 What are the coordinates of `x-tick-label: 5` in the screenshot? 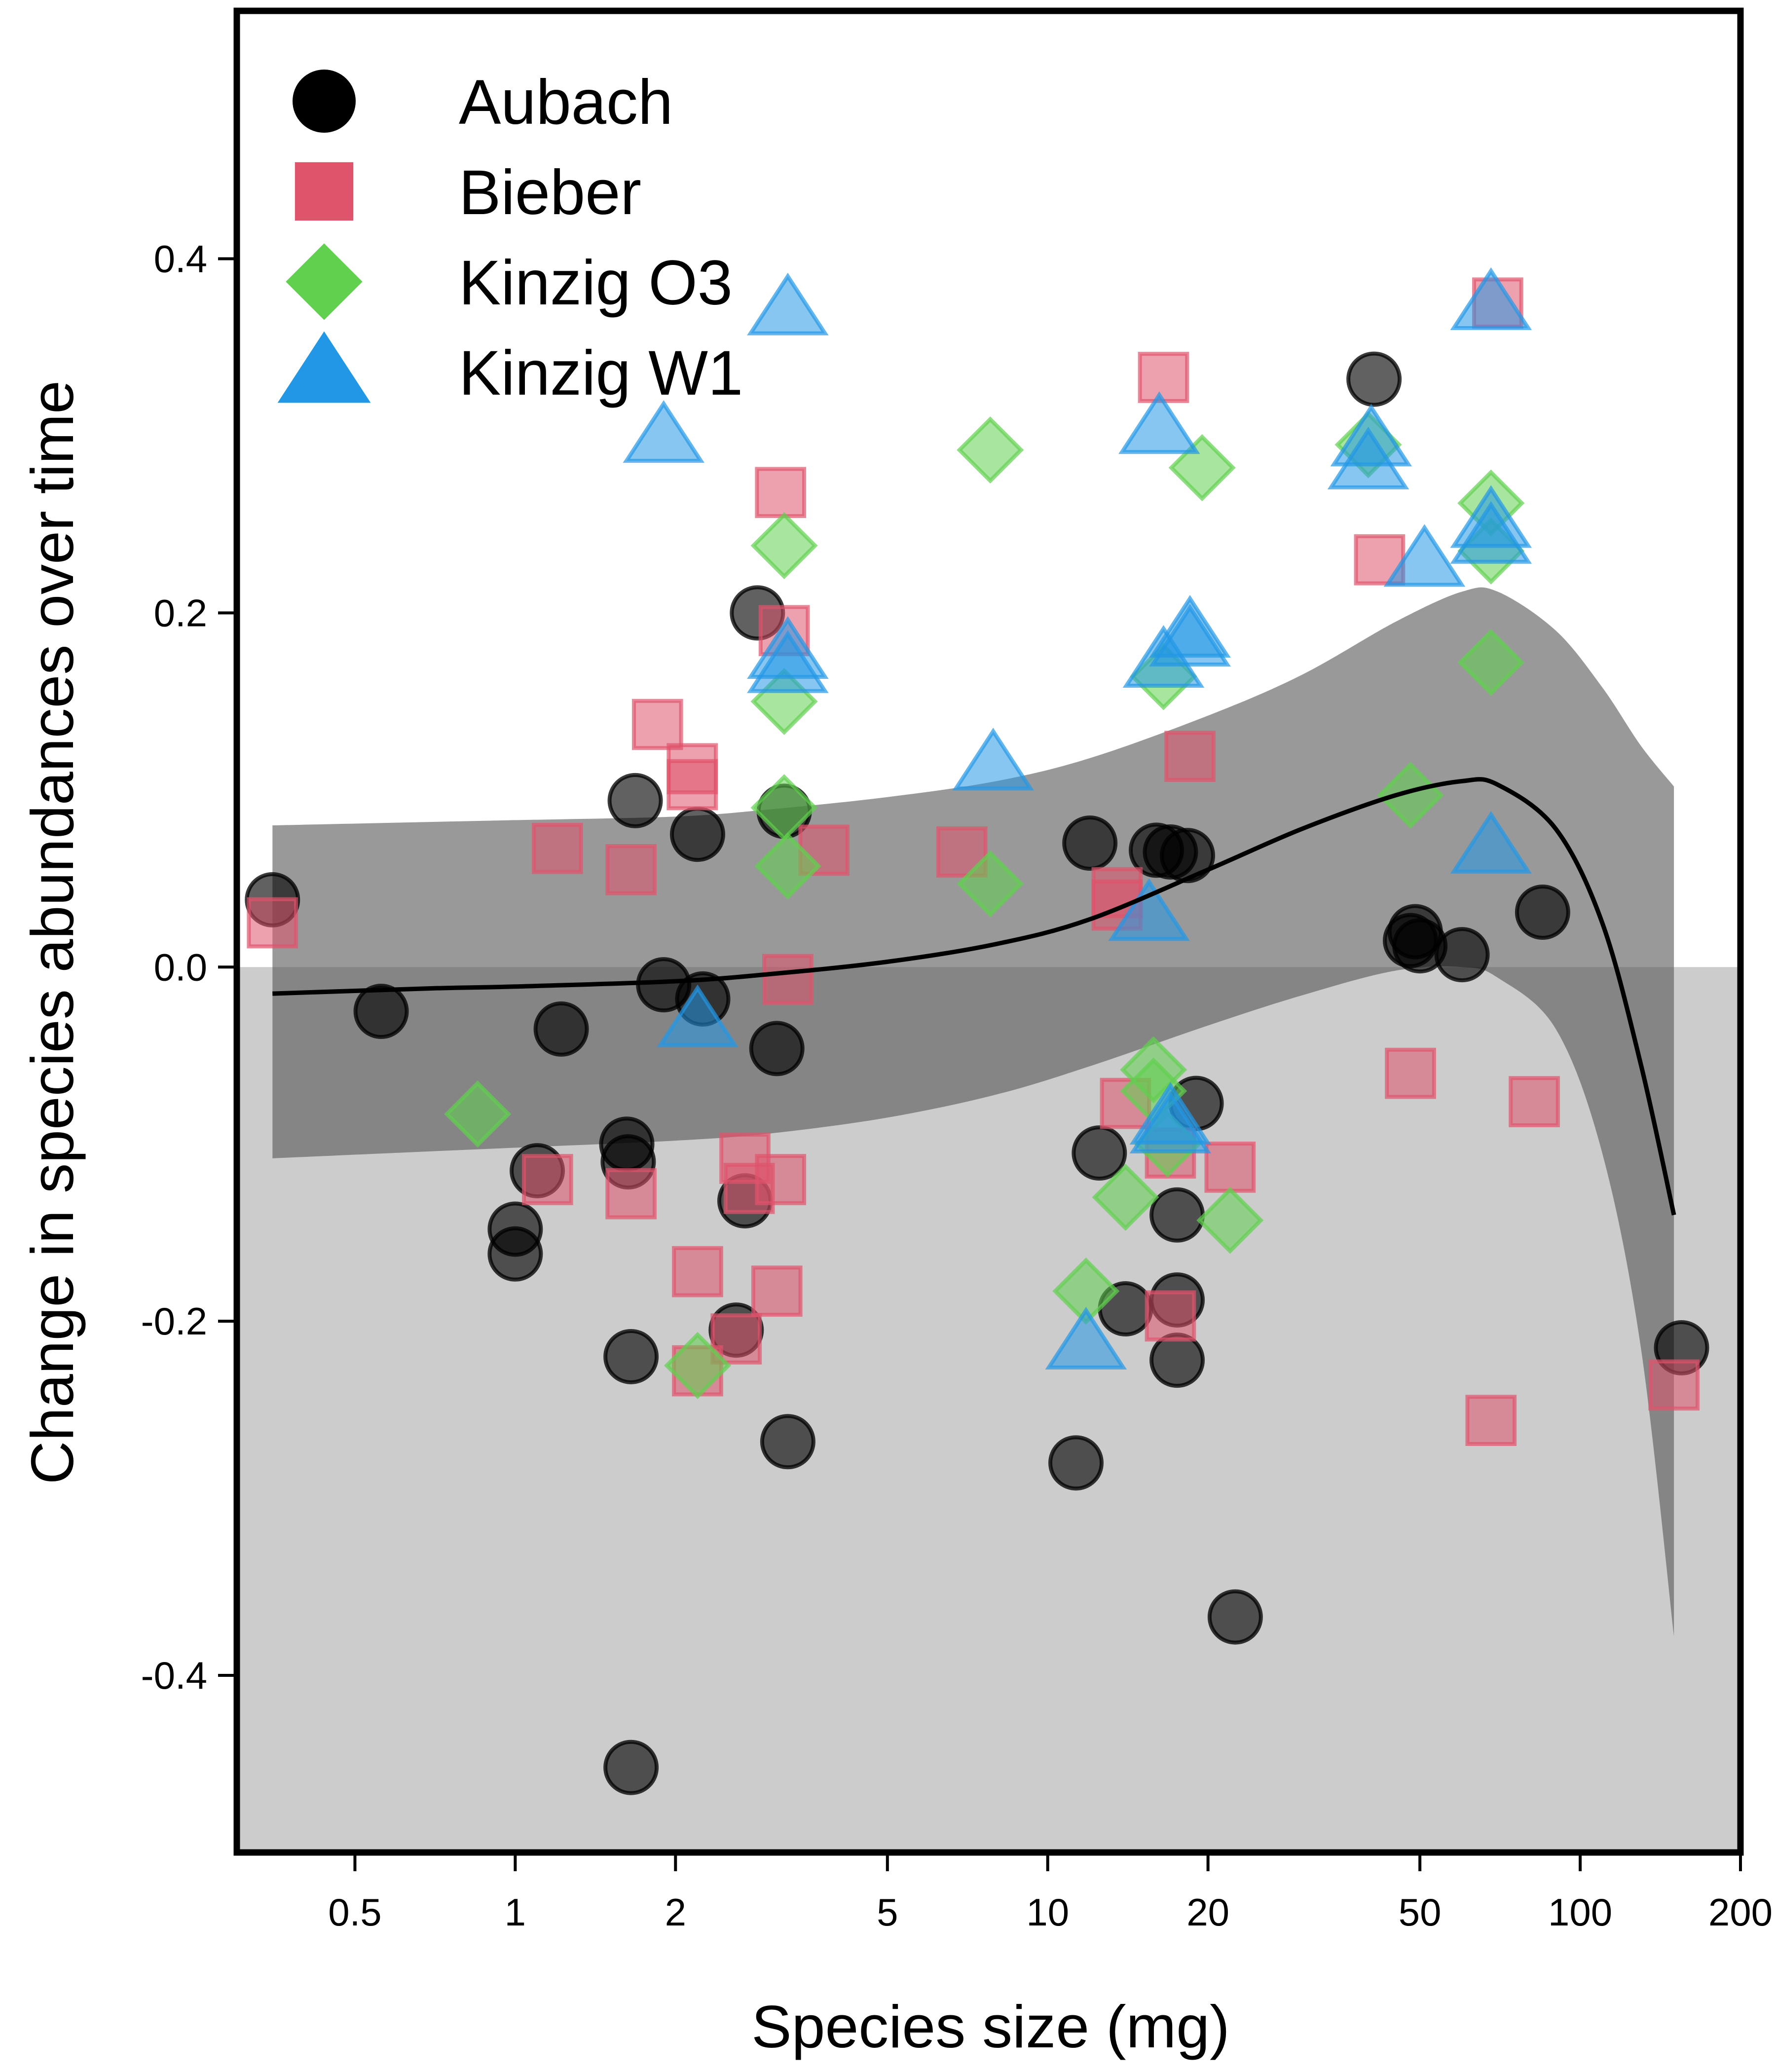 It's located at (888, 1912).